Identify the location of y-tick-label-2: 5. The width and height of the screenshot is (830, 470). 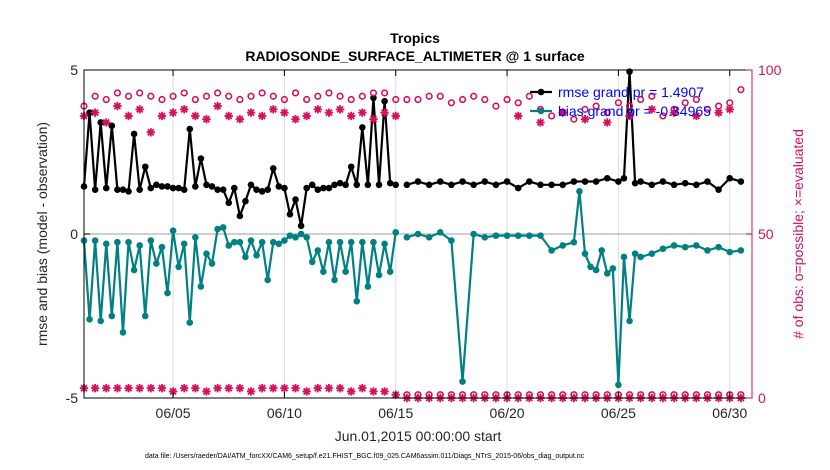
(74, 70).